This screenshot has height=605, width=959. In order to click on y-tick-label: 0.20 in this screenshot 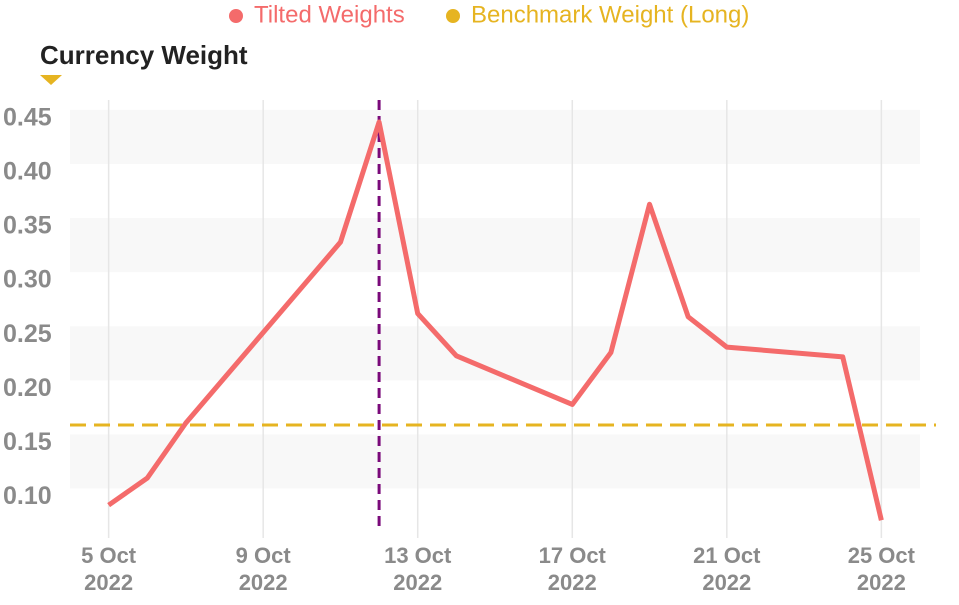, I will do `click(27, 388)`.